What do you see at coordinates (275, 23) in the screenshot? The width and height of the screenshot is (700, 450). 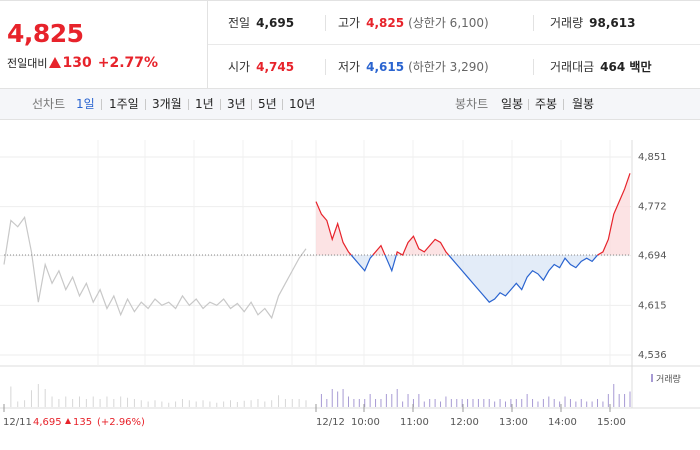 I see `prev-close-value: 4,695` at bounding box center [275, 23].